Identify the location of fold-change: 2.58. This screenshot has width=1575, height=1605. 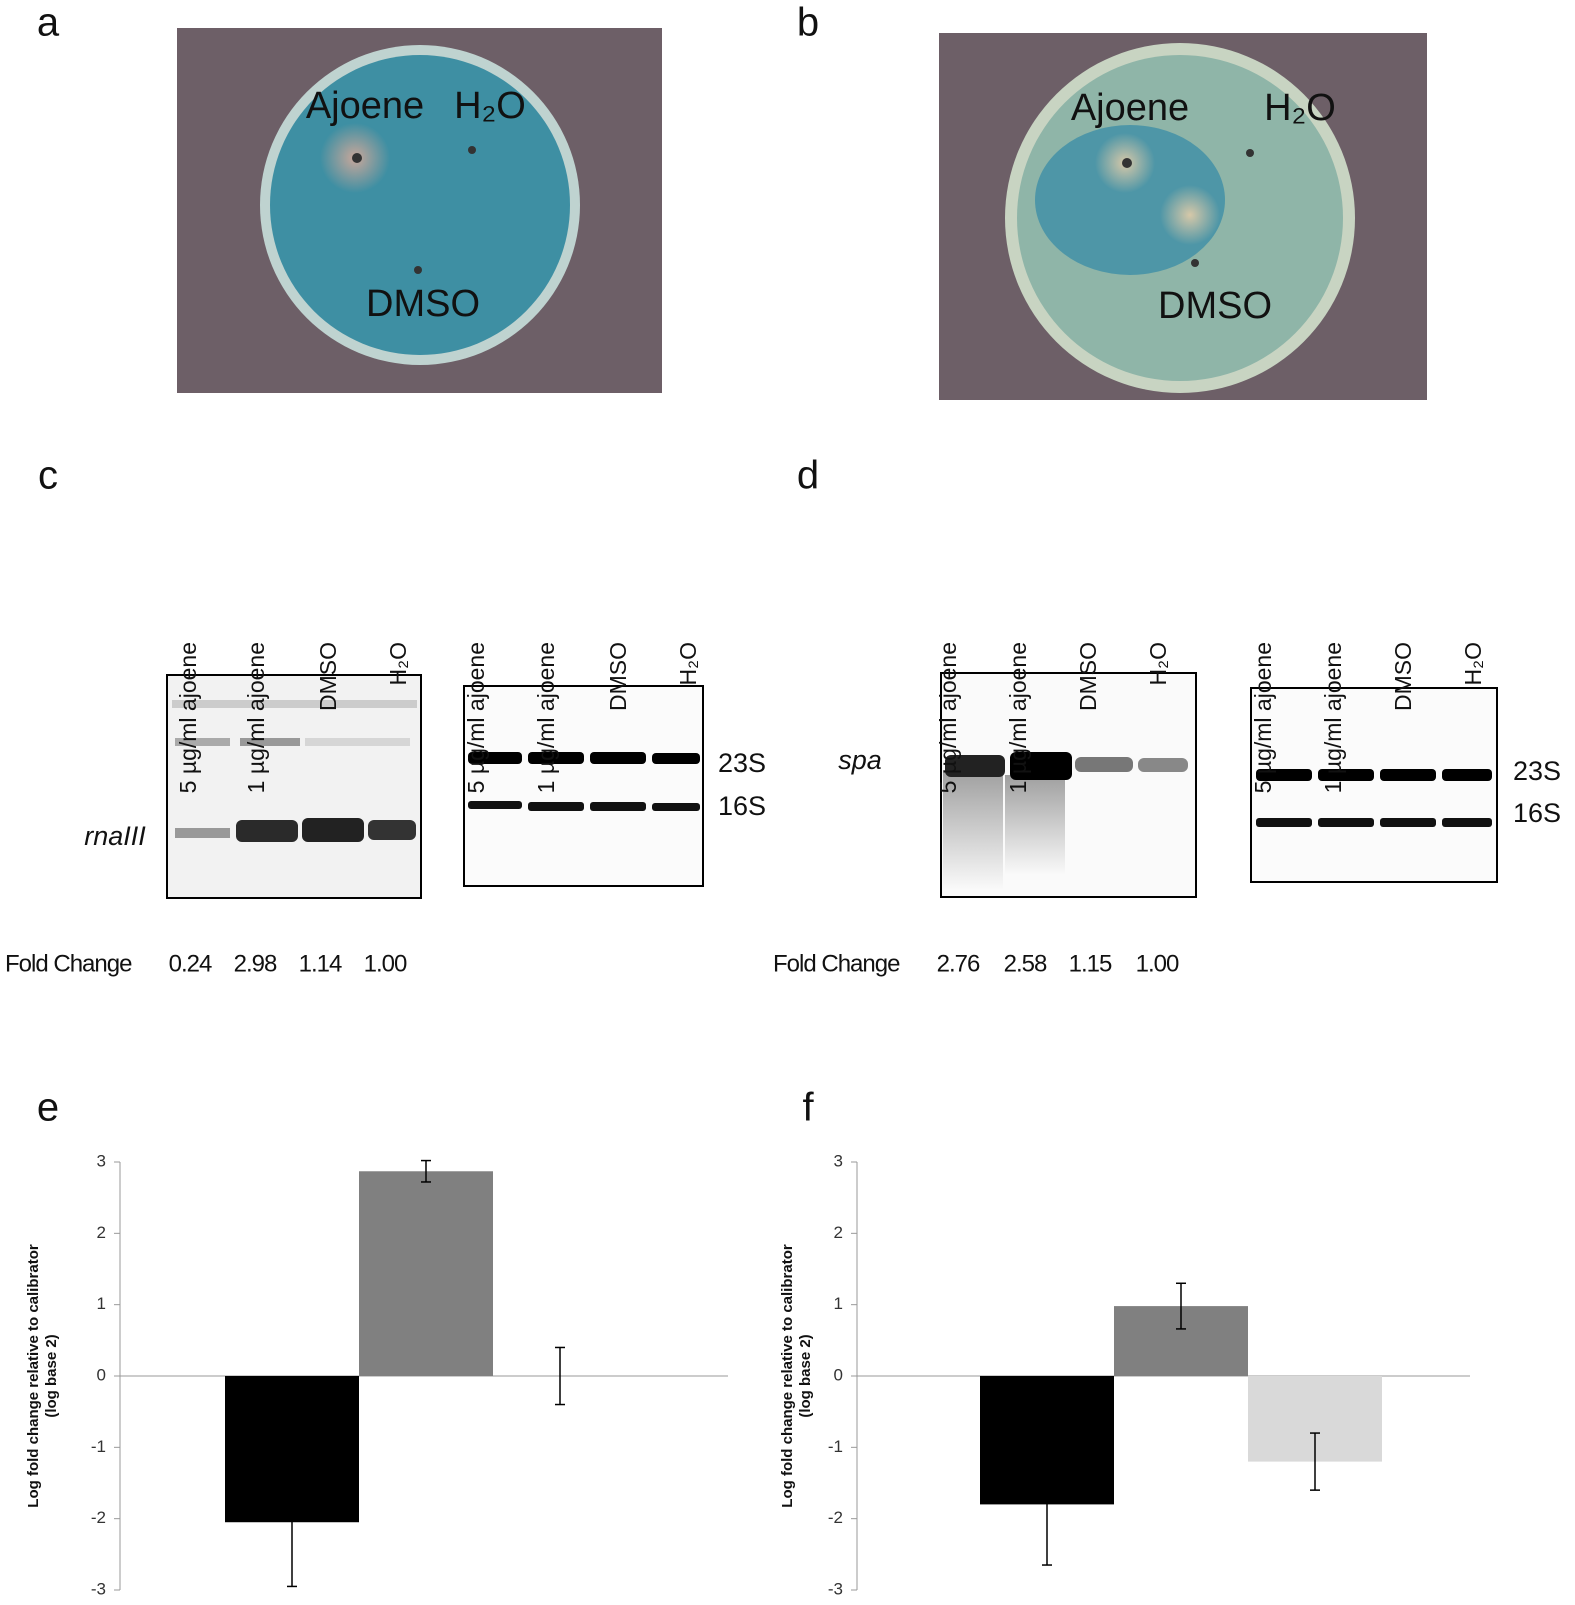
(1025, 963).